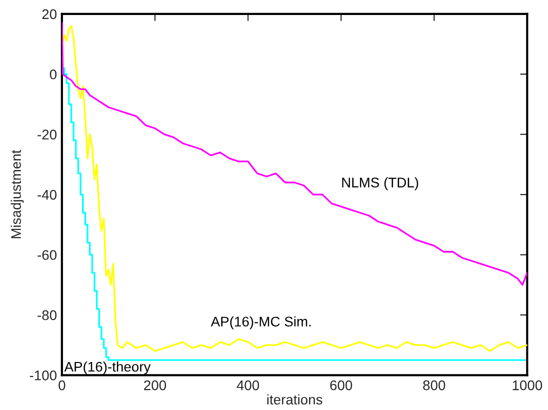 Image resolution: width=548 pixels, height=410 pixels. Describe the element at coordinates (434, 385) in the screenshot. I see `x-tick-label: 800` at that location.